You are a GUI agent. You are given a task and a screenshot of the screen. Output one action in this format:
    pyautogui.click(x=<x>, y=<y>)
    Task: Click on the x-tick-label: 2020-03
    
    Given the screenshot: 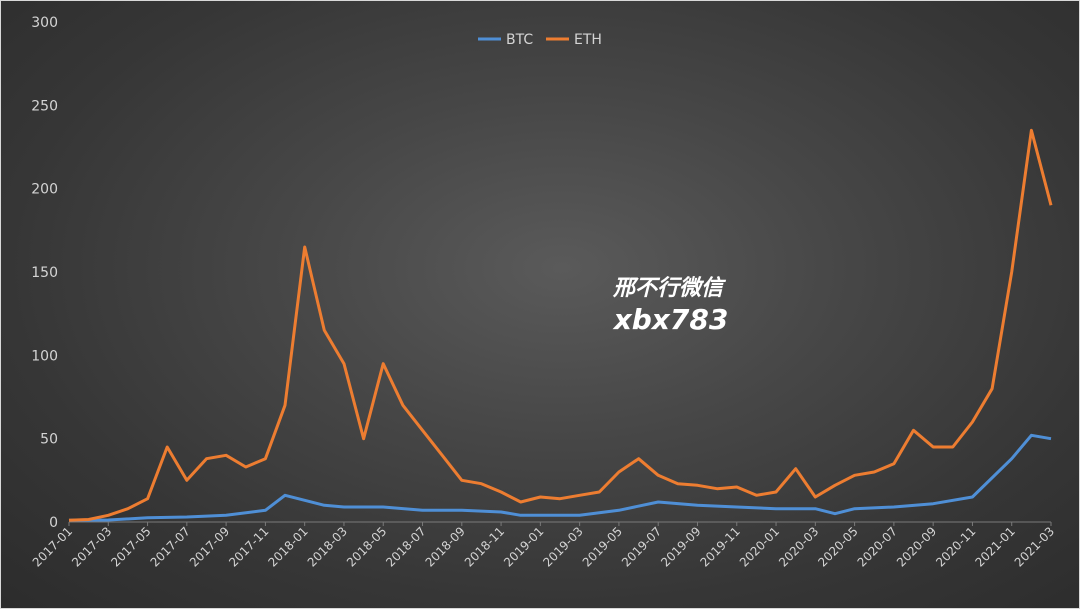 What is the action you would take?
    pyautogui.click(x=798, y=546)
    